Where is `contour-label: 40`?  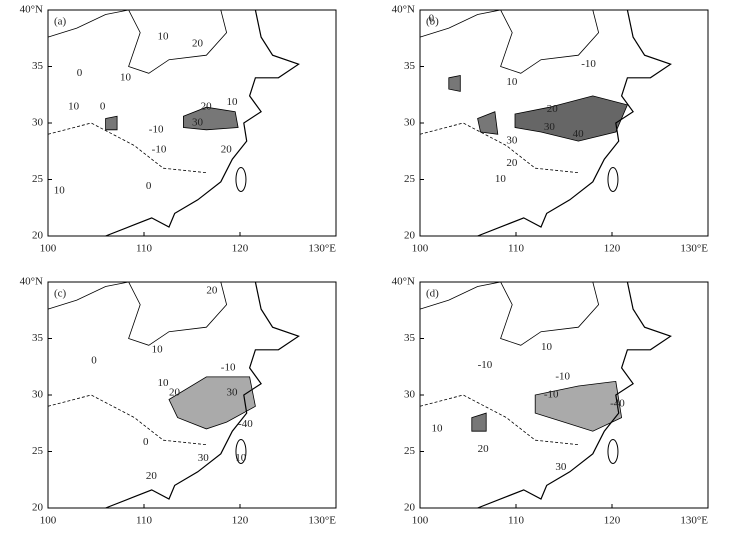
contour-label: 40 is located at coordinates (579, 134).